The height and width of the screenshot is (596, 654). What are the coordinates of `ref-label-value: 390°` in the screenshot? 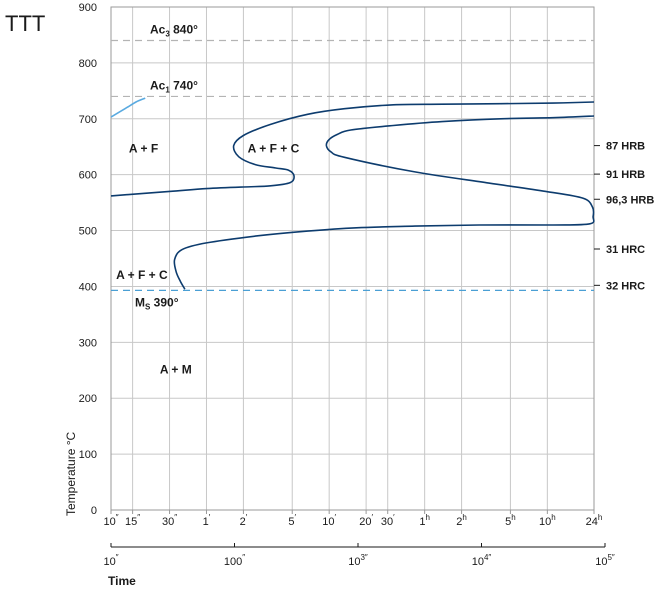 It's located at (164, 302).